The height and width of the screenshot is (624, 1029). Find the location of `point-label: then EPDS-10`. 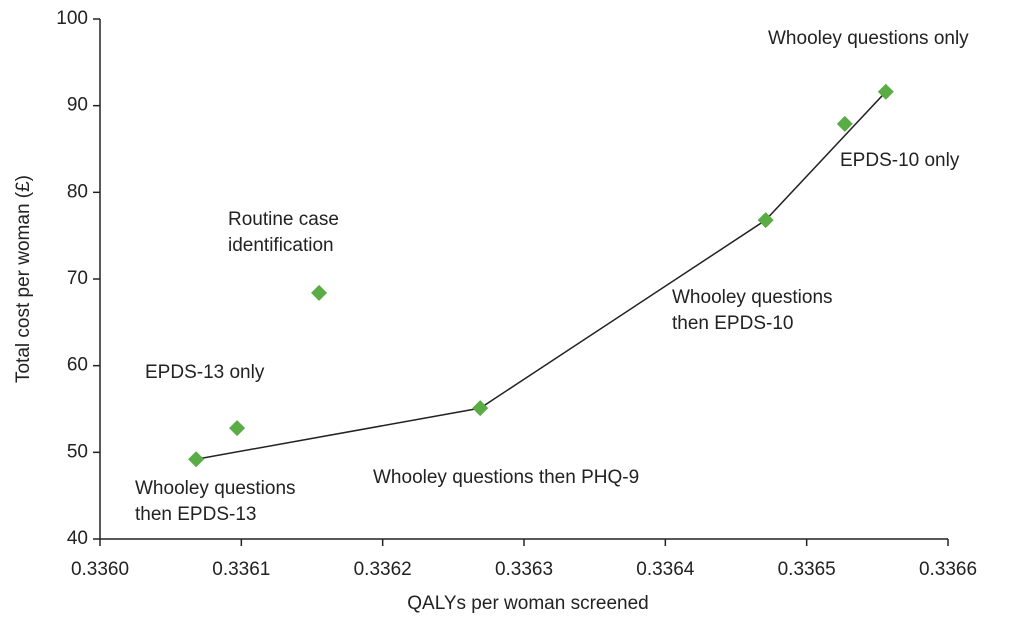

point-label: then EPDS-10 is located at coordinates (732, 323).